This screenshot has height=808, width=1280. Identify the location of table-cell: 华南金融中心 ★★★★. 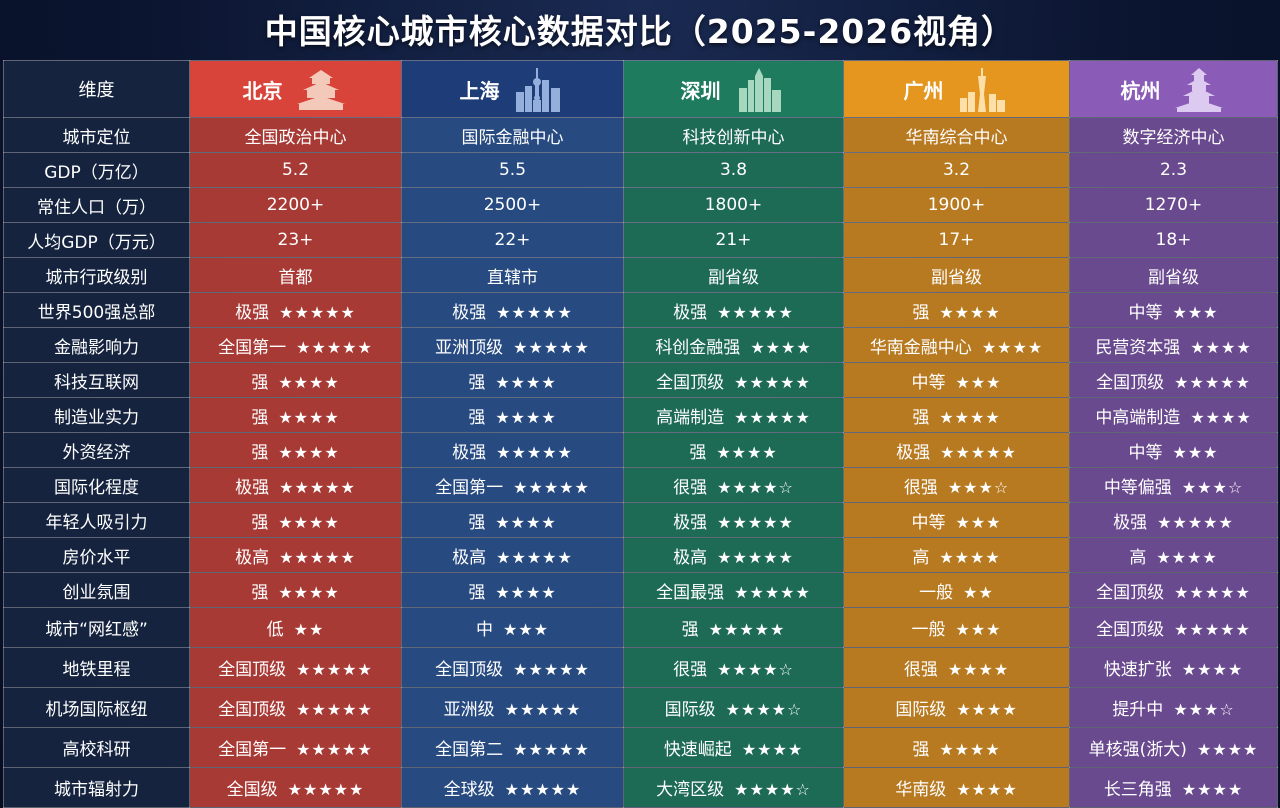
(956, 345).